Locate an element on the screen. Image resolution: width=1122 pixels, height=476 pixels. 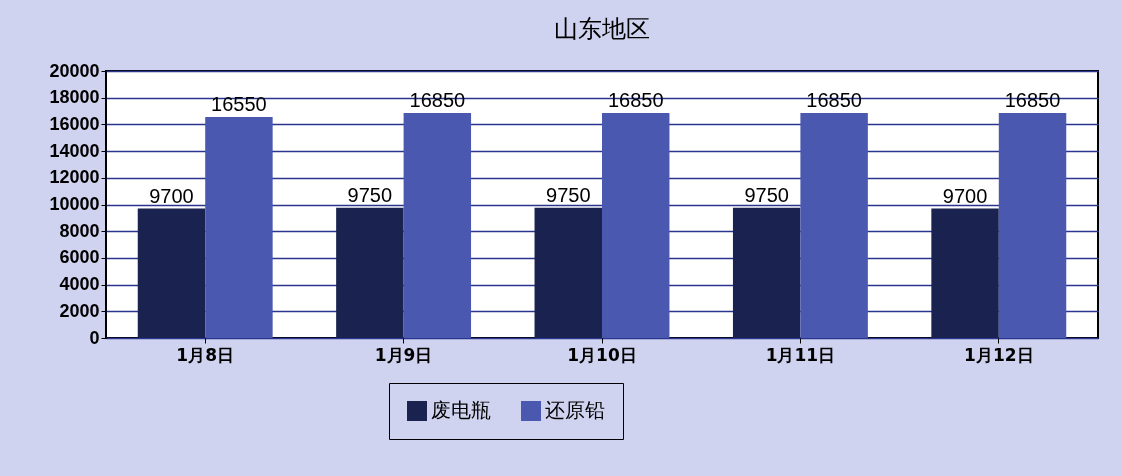
x-tick-label: 1月11日 is located at coordinates (800, 354).